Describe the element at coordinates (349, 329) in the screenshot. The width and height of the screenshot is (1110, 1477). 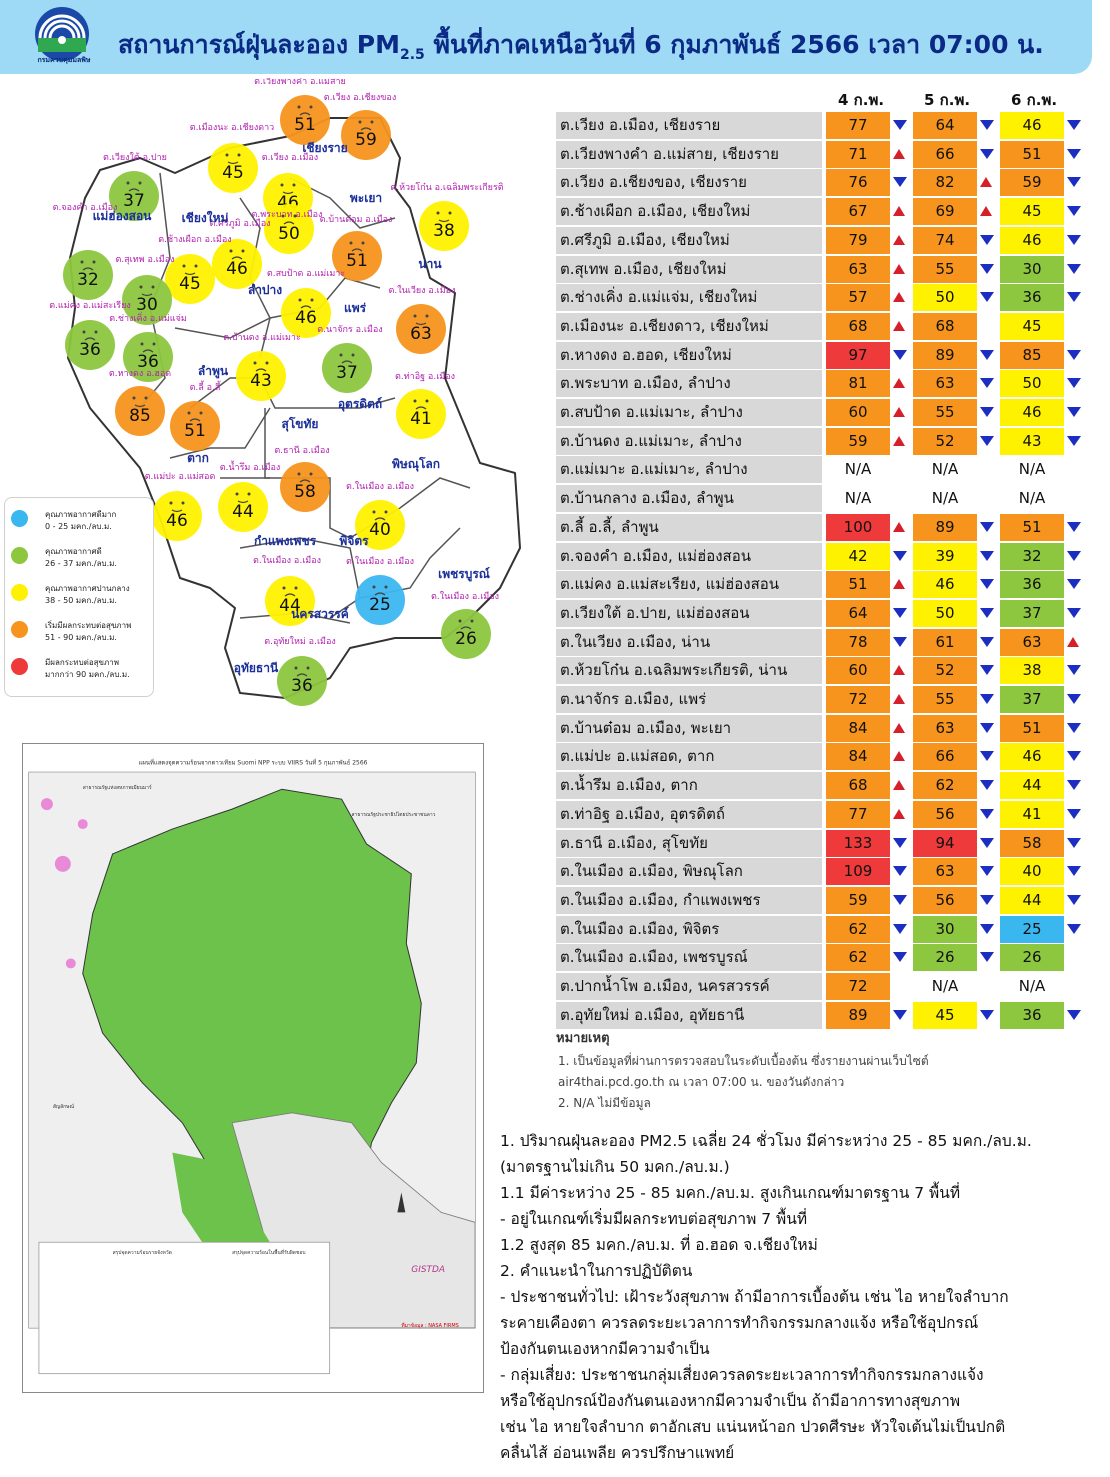
I see `station-label: ต.นาจักร อ.เมือง` at that location.